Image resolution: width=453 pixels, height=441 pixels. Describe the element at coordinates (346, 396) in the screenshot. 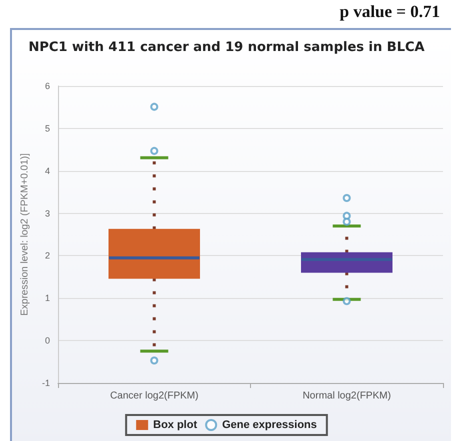

I see `x-tick-label: Normal log2(FPKM)` at that location.